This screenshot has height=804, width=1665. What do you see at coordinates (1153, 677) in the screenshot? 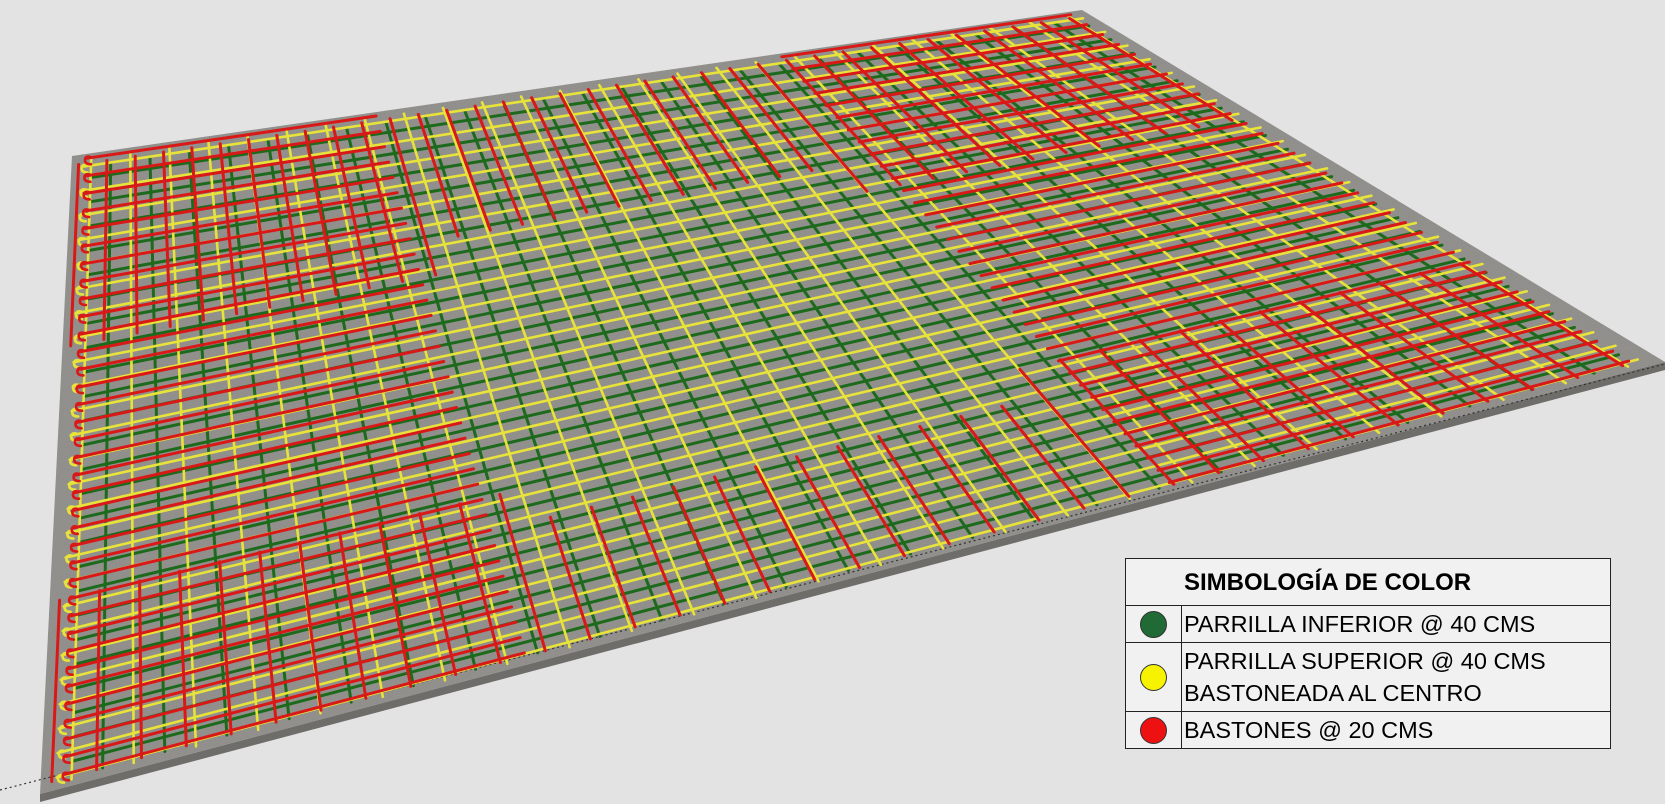
I see `yellow-dot-icon` at bounding box center [1153, 677].